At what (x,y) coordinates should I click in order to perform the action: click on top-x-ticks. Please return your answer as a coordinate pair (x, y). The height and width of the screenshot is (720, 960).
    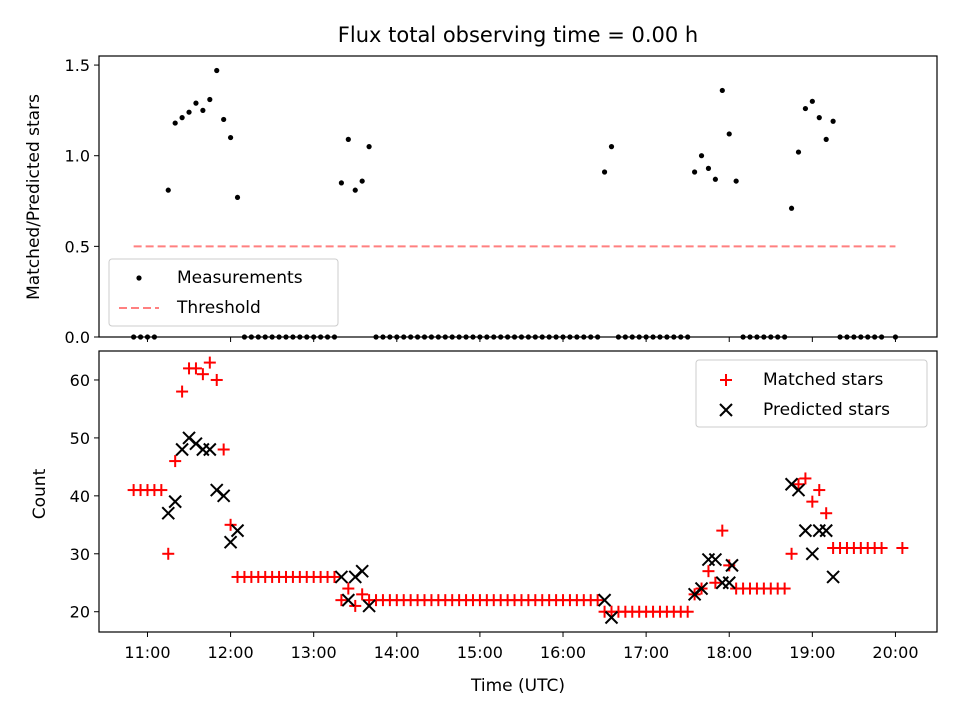
    Looking at the image, I should click on (521, 339).